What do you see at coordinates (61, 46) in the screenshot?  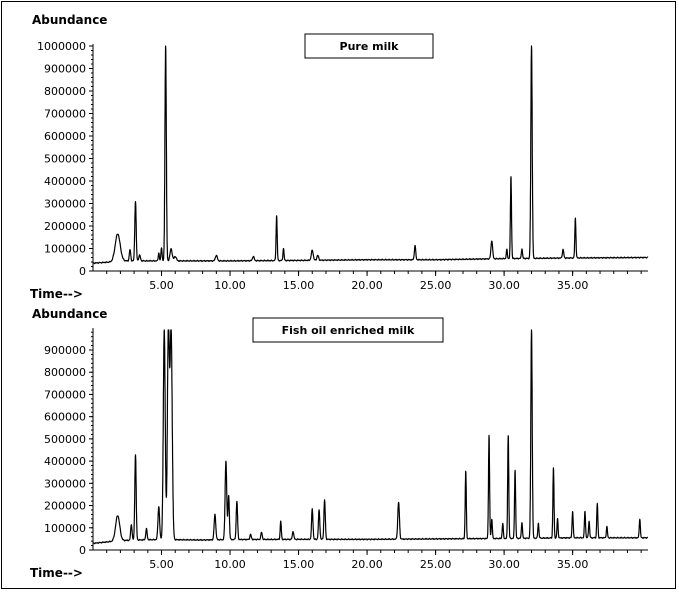 I see `y-tick-label: 1000000` at bounding box center [61, 46].